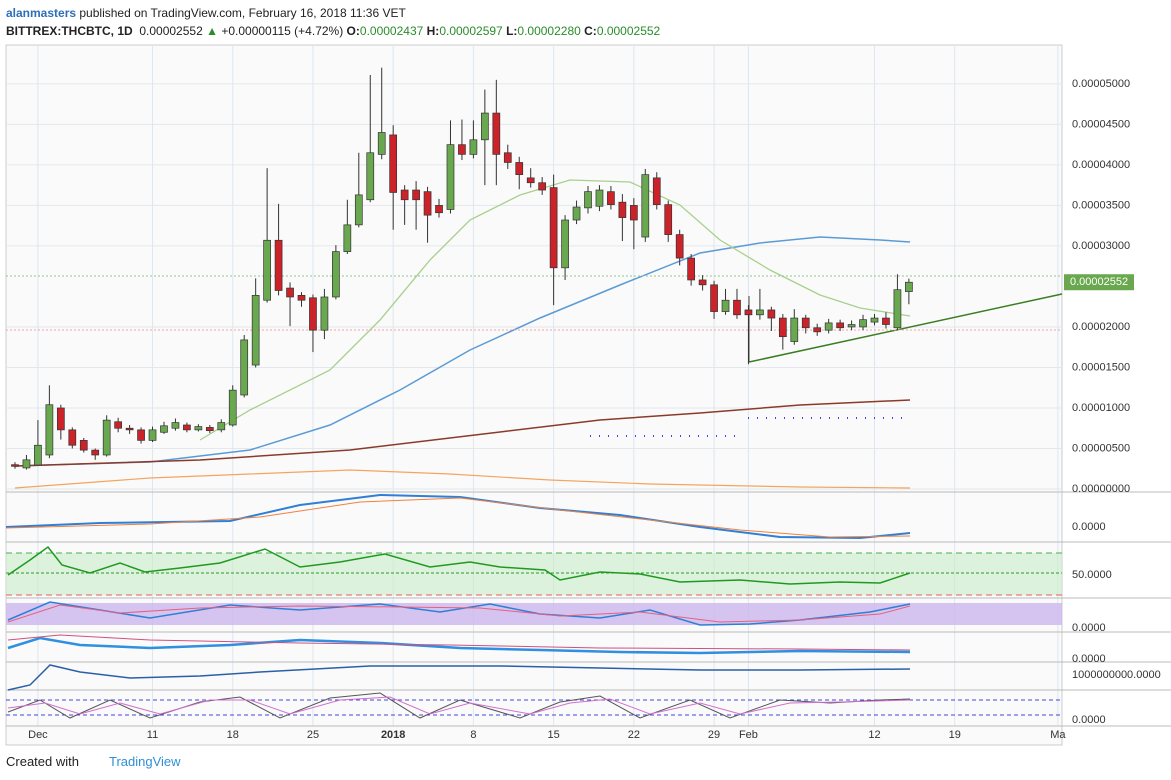  What do you see at coordinates (393, 735) in the screenshot?
I see `x-tick-label: 2018` at bounding box center [393, 735].